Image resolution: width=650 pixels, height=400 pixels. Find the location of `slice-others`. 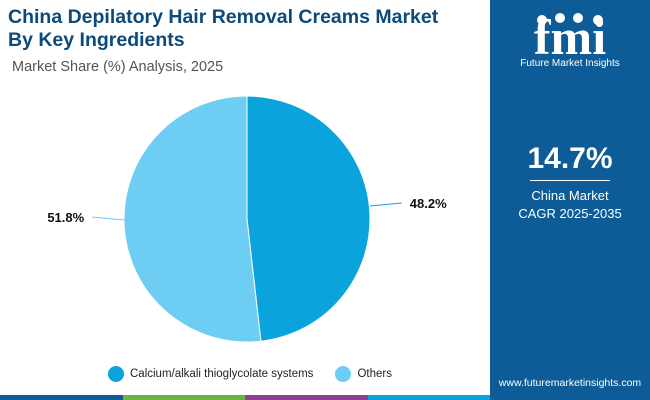

slice-others is located at coordinates (192, 219).